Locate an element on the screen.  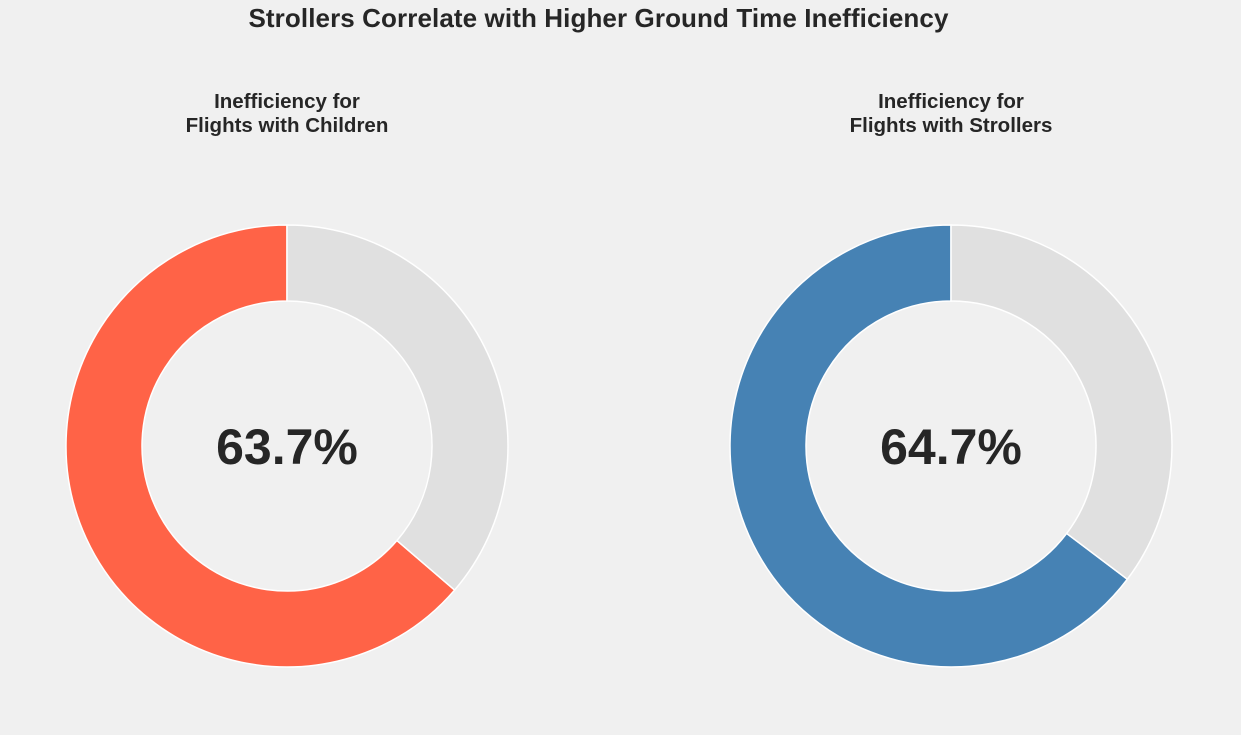
center-percentage-label: 63.7% is located at coordinates (287, 447).